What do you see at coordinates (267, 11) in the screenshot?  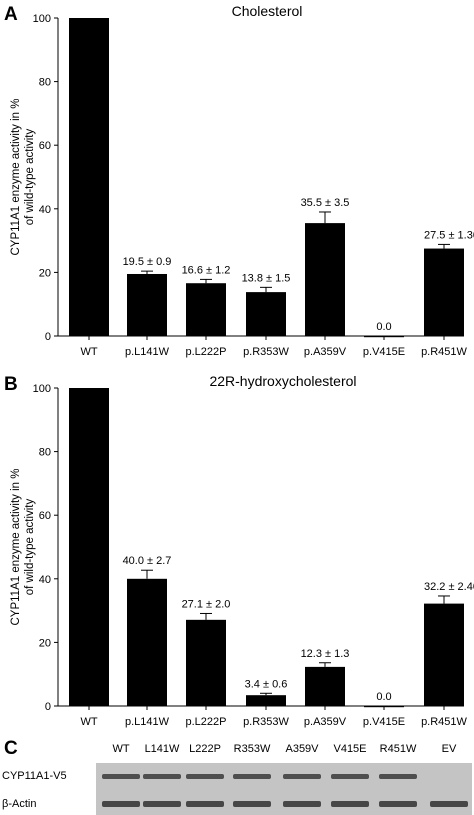 I see `chart-title: Cholesterol` at bounding box center [267, 11].